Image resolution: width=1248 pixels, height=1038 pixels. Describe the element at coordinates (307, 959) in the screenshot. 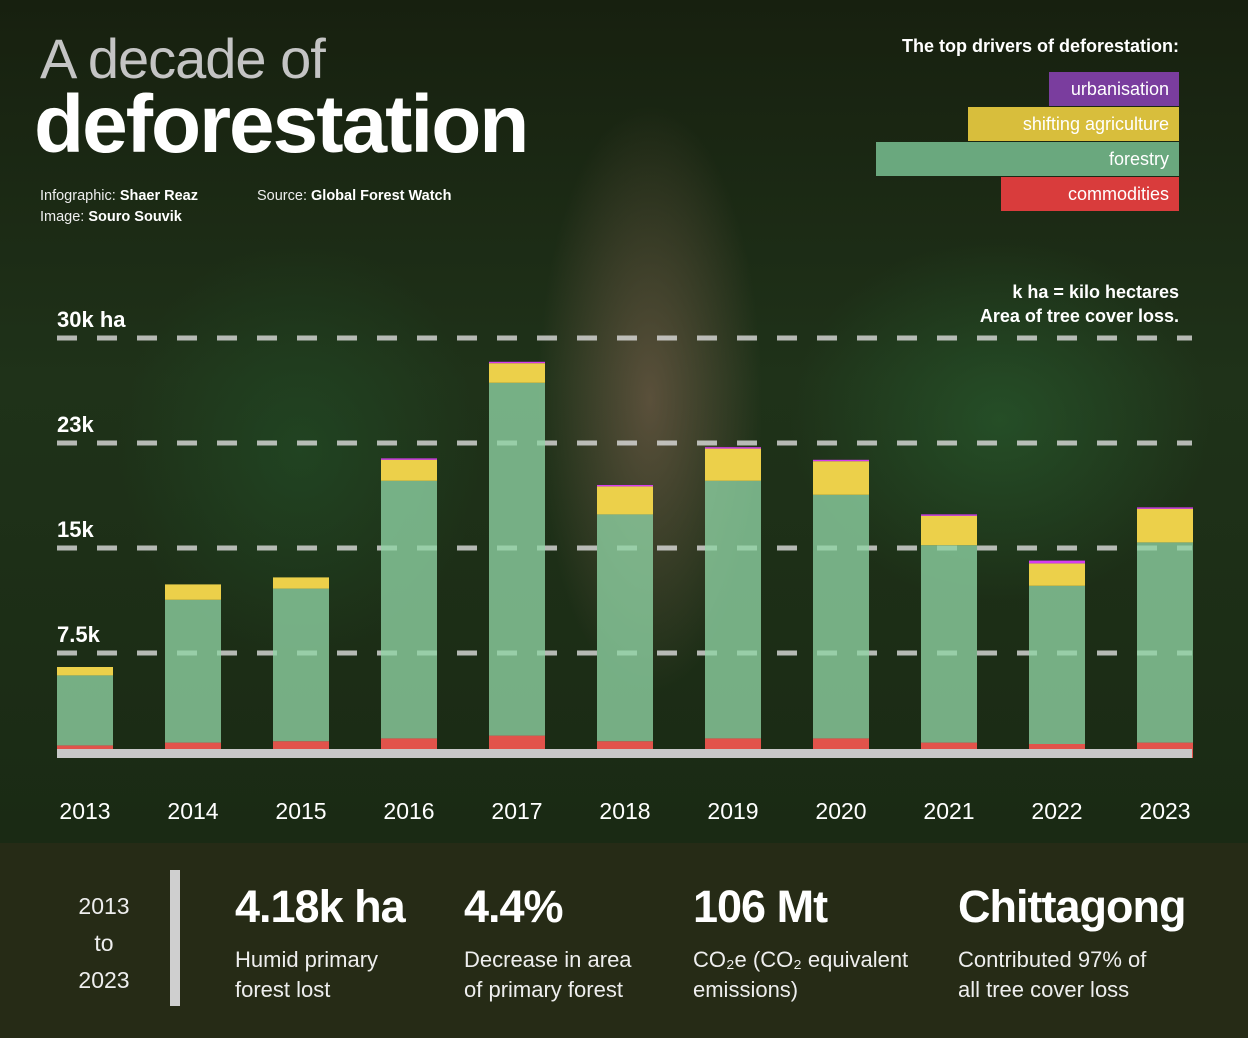

I see `stat-desc: Humid primary` at that location.